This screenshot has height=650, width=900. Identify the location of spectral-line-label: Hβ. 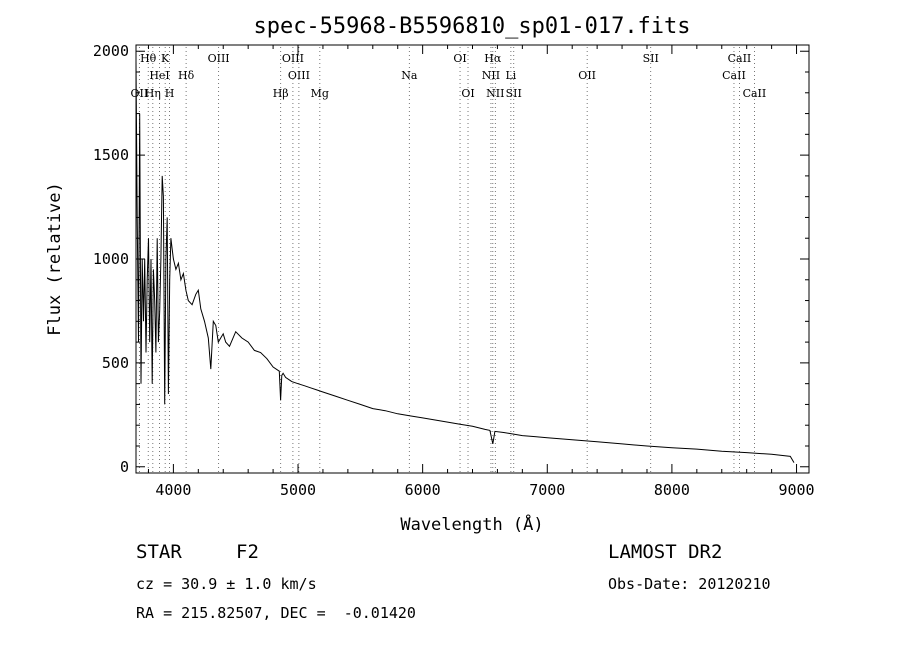
(281, 93).